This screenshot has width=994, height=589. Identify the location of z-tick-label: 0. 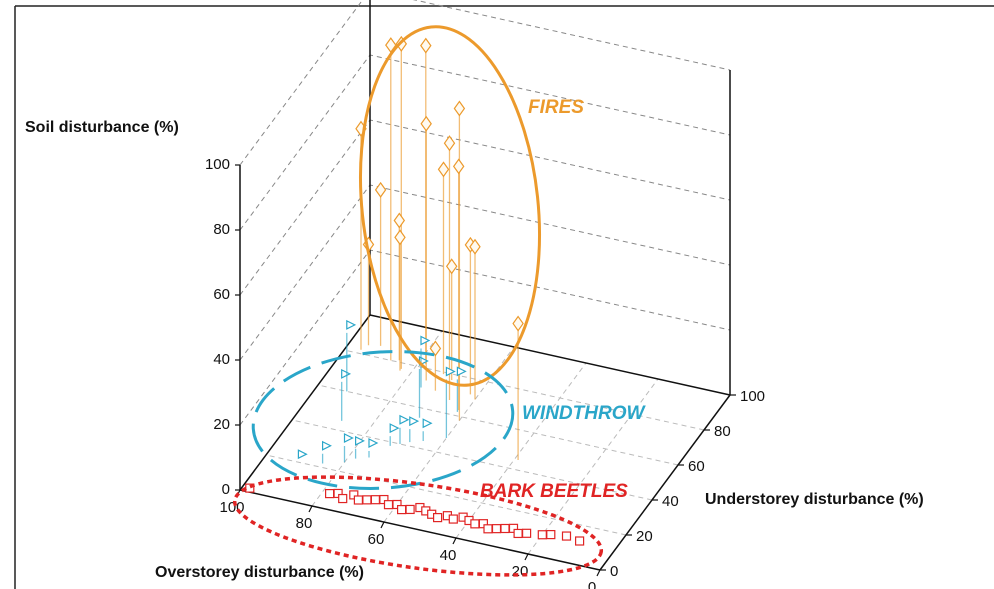
(226, 489).